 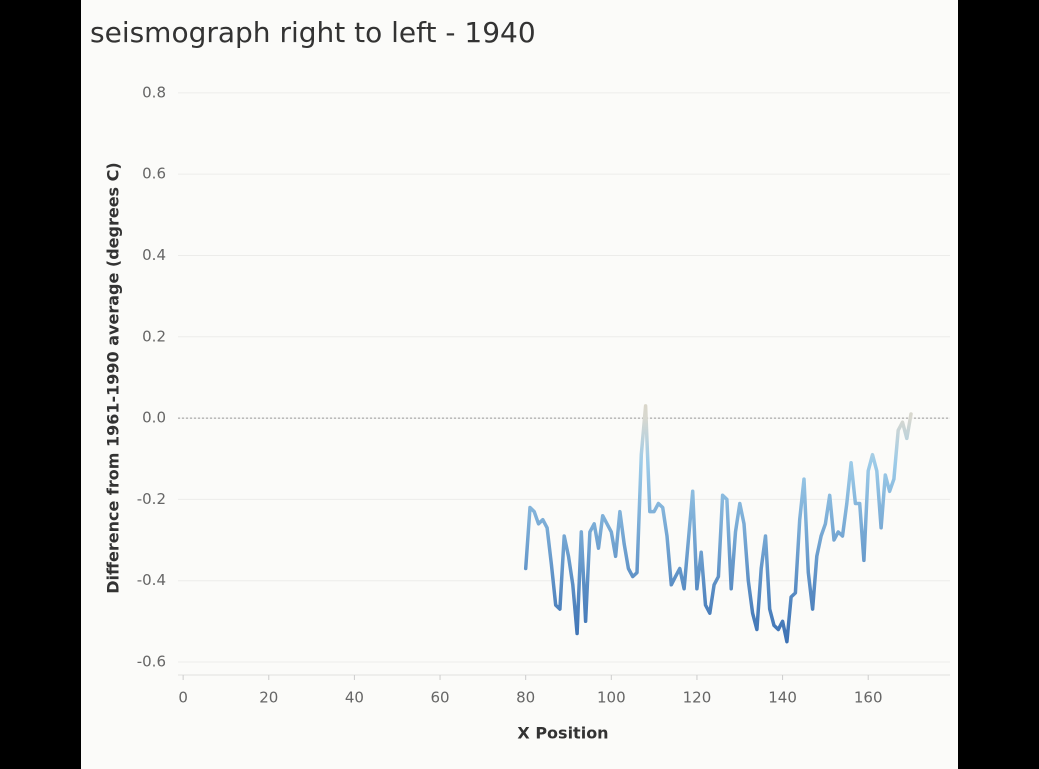 I want to click on x-tick-label: 140, so click(x=782, y=698).